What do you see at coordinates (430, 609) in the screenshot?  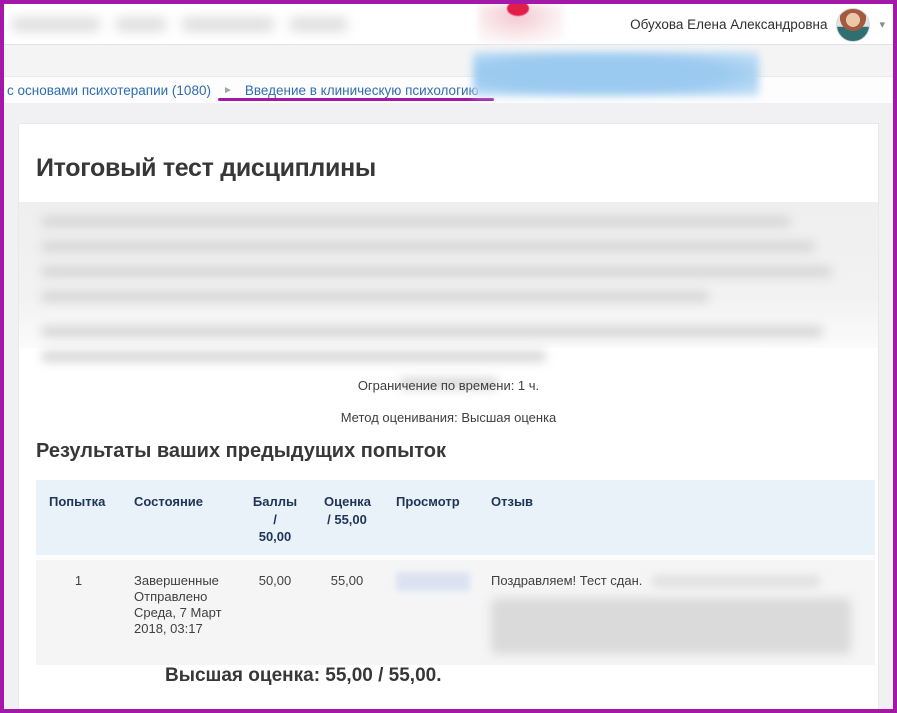 I see `cell-review` at bounding box center [430, 609].